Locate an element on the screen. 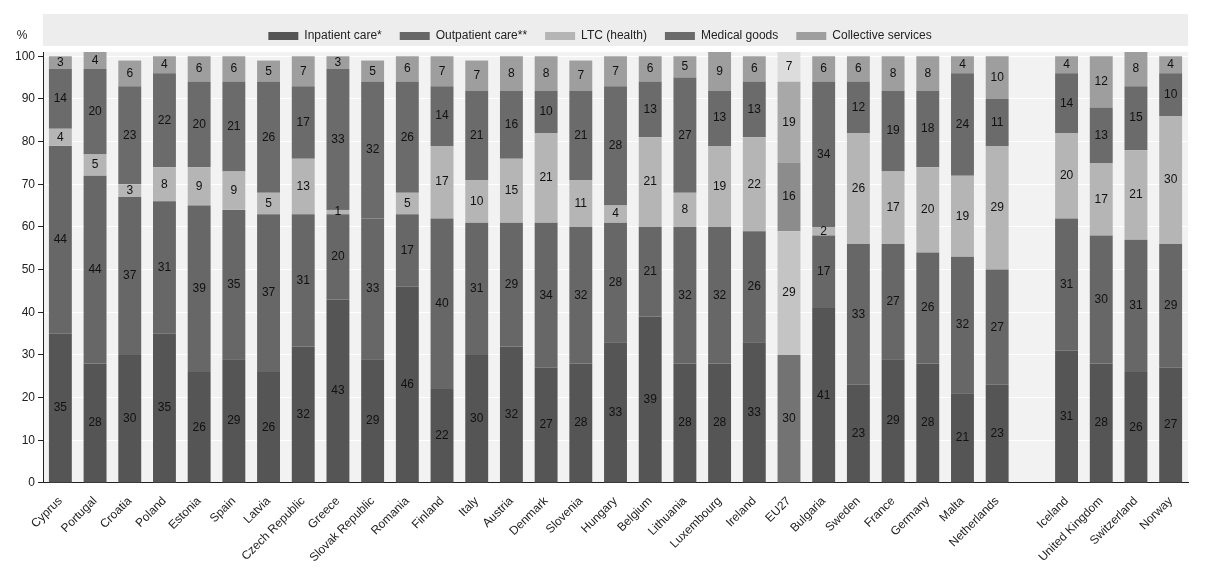 The height and width of the screenshot is (580, 1209). data-label: 19 is located at coordinates (962, 215).